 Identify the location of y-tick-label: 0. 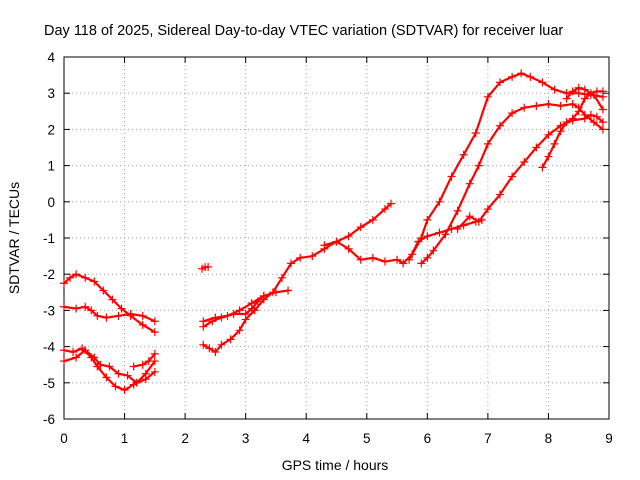
(51, 202).